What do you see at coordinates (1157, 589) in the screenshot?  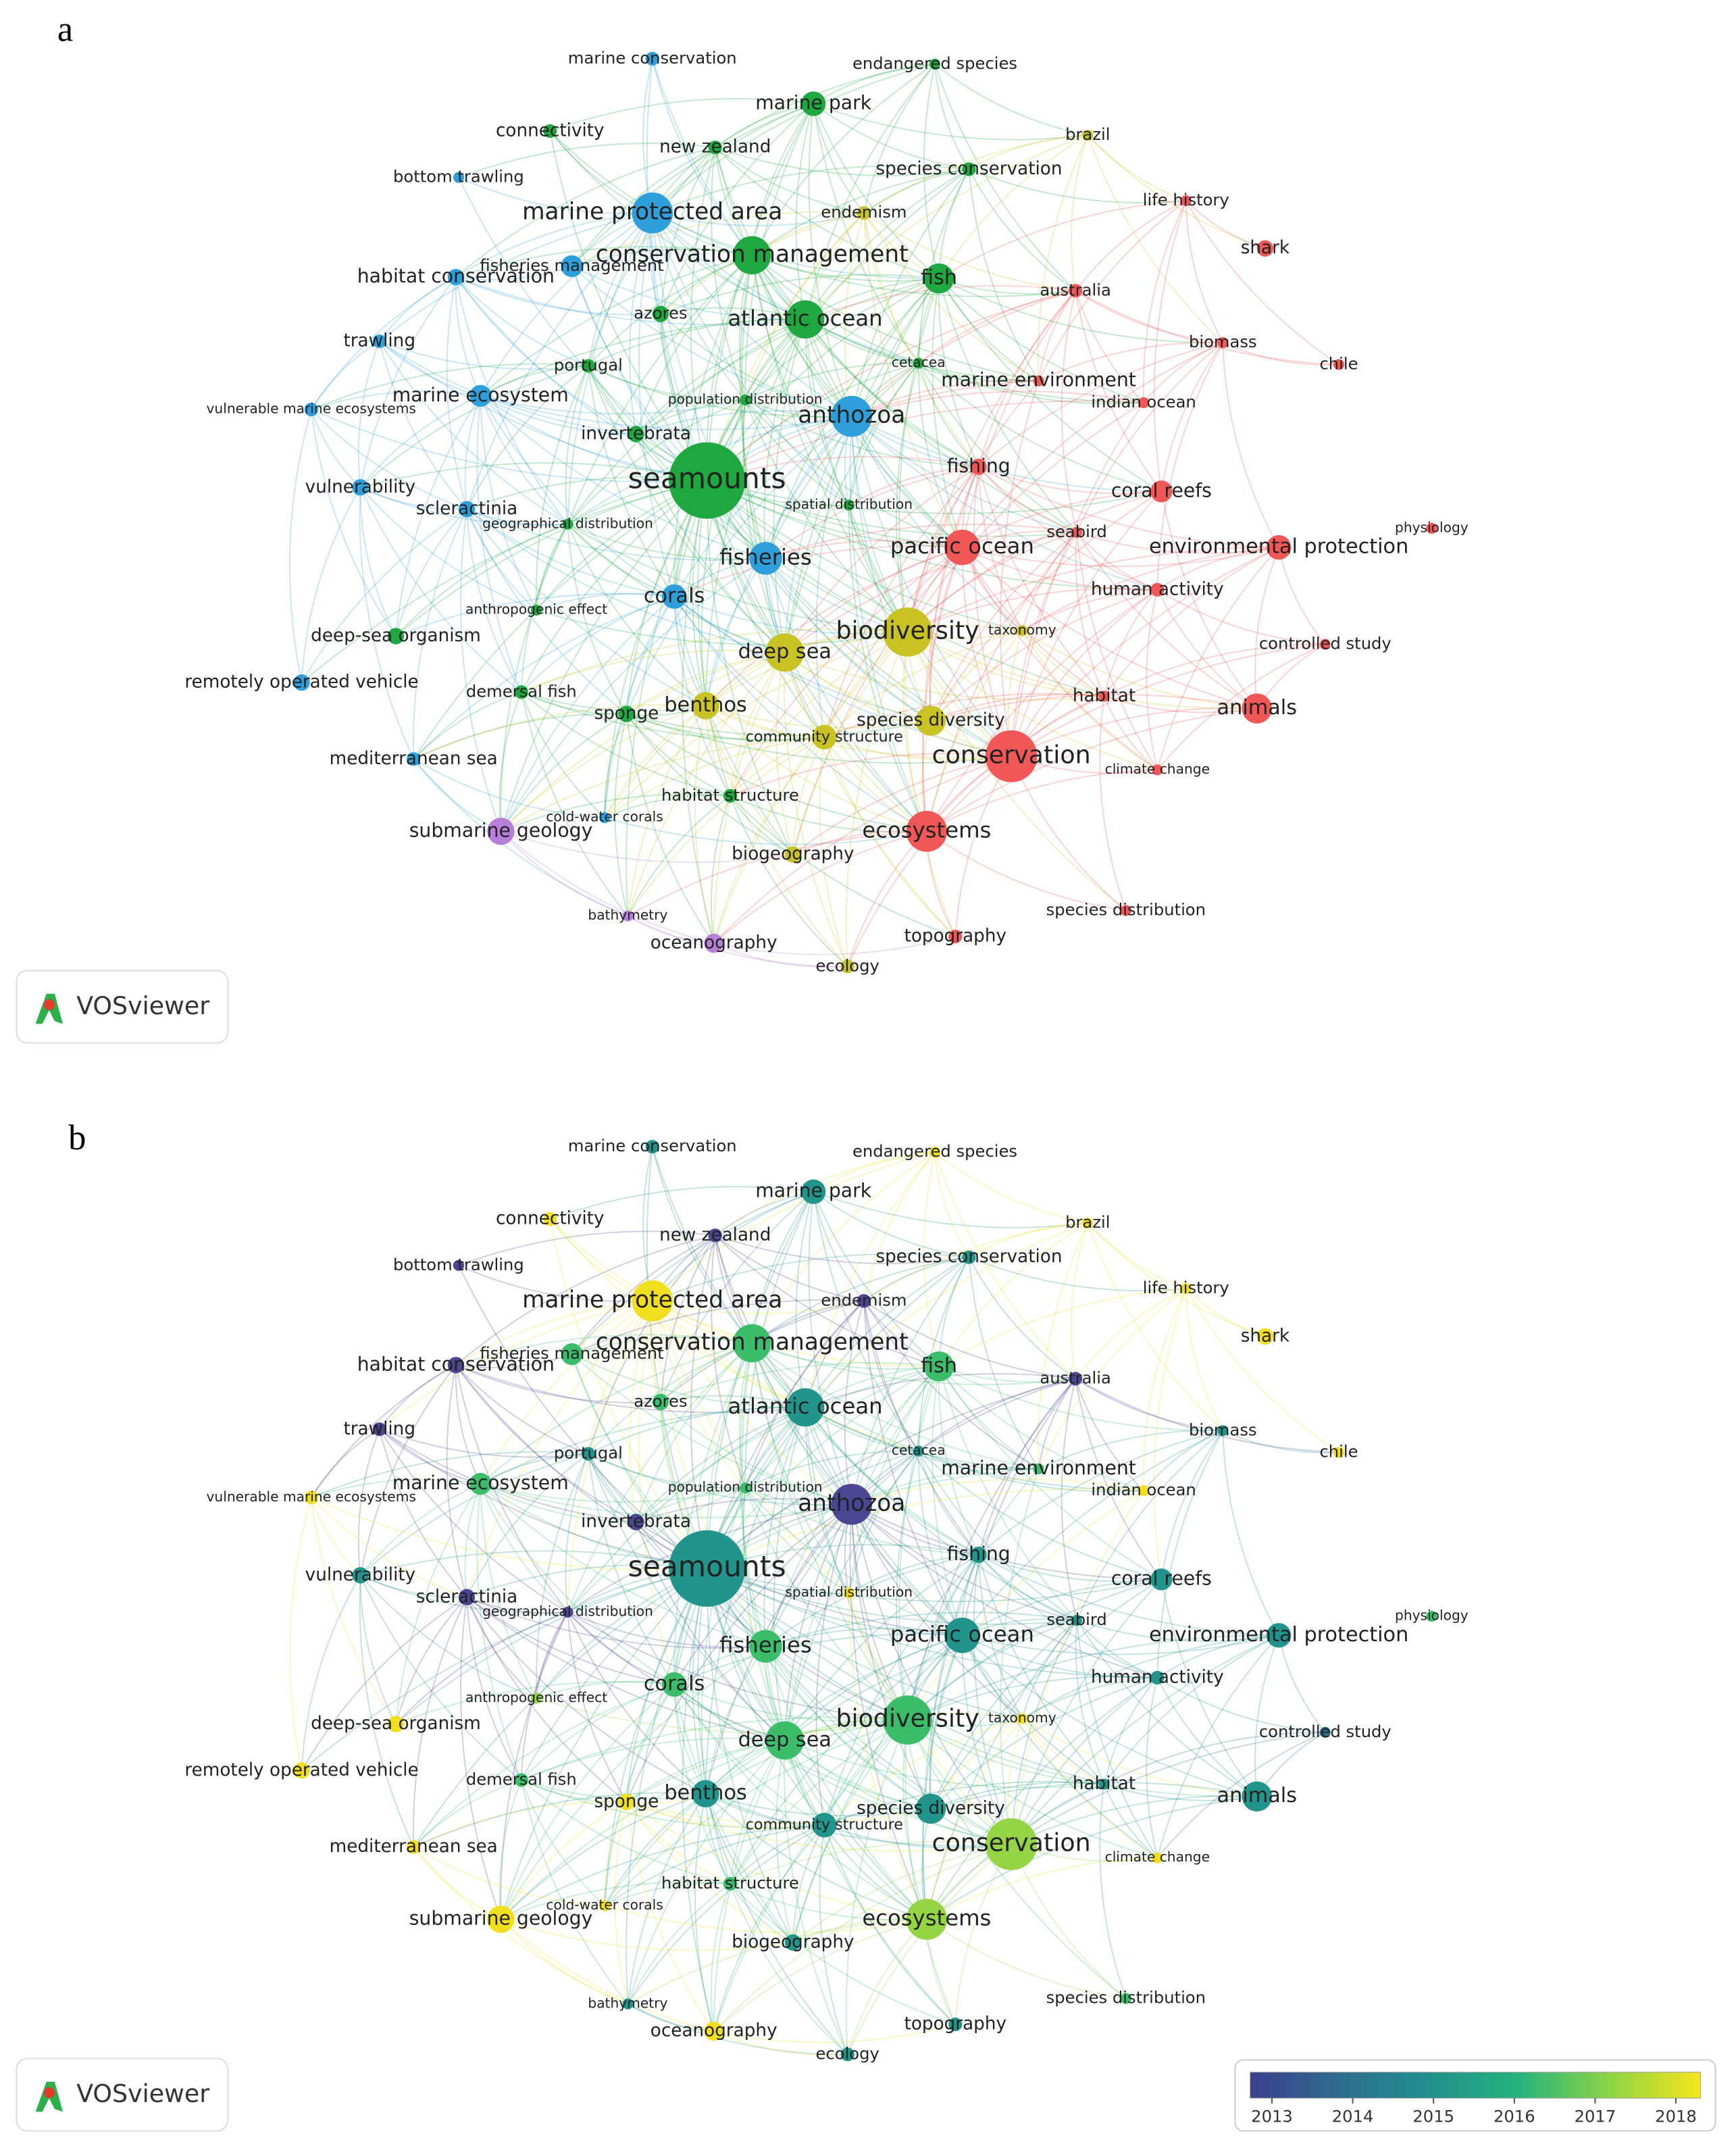 I see `node-label: human activity` at bounding box center [1157, 589].